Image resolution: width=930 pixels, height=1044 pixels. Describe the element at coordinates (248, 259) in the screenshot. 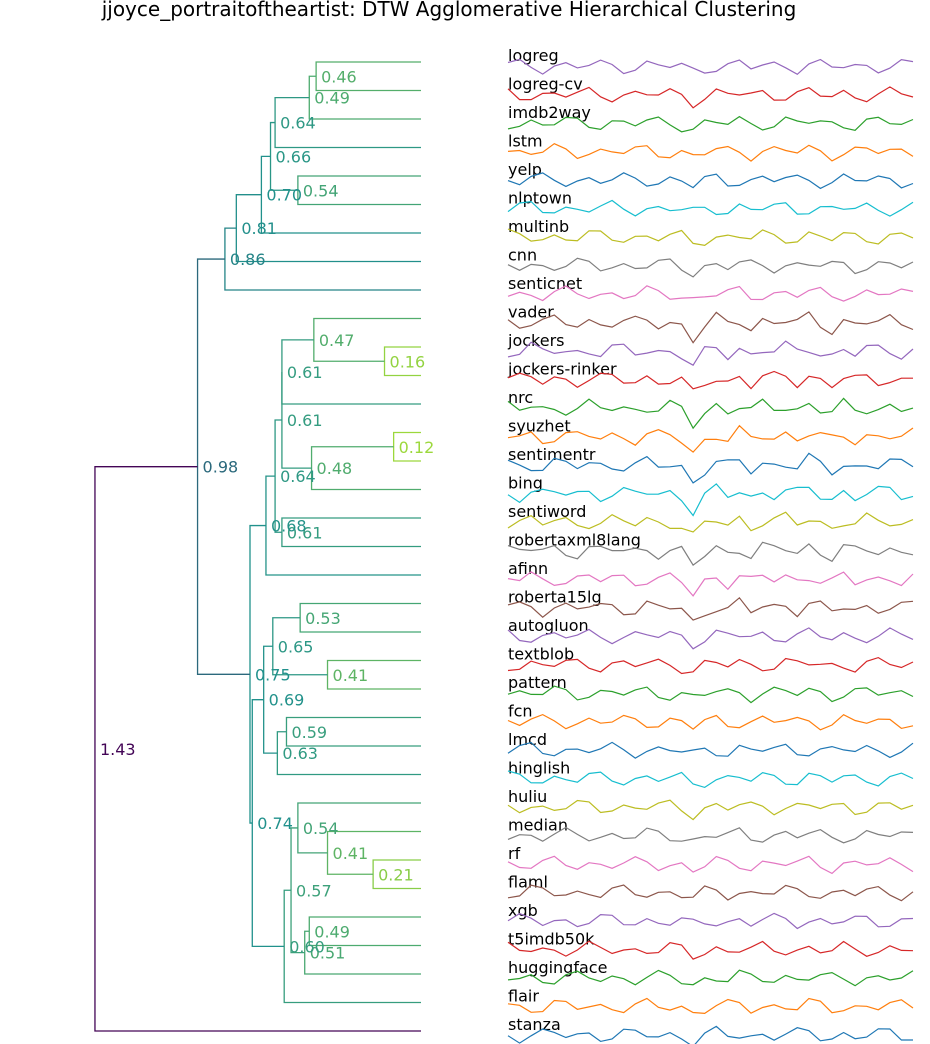

I see `merge-height-label: 0.86` at that location.